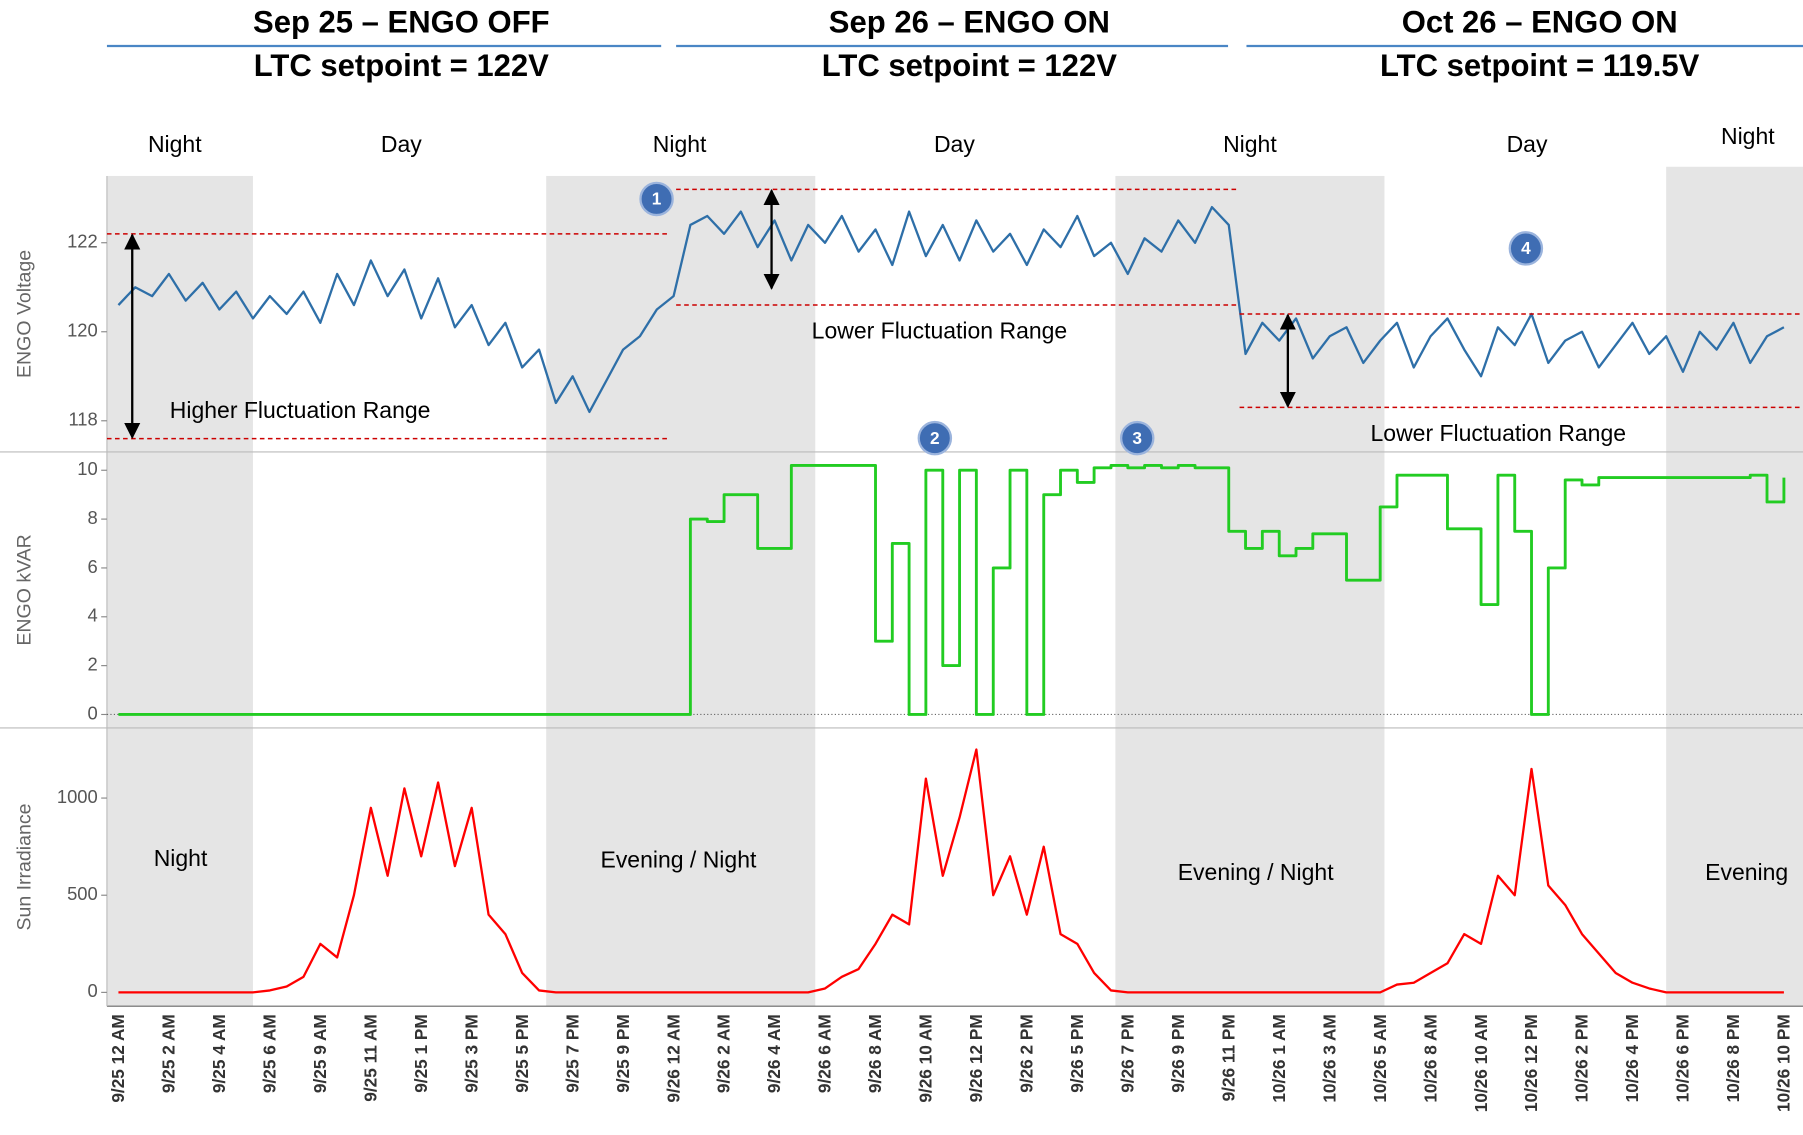  I want to click on x-tick-label: 10/26 5 AM, so click(1380, 1058).